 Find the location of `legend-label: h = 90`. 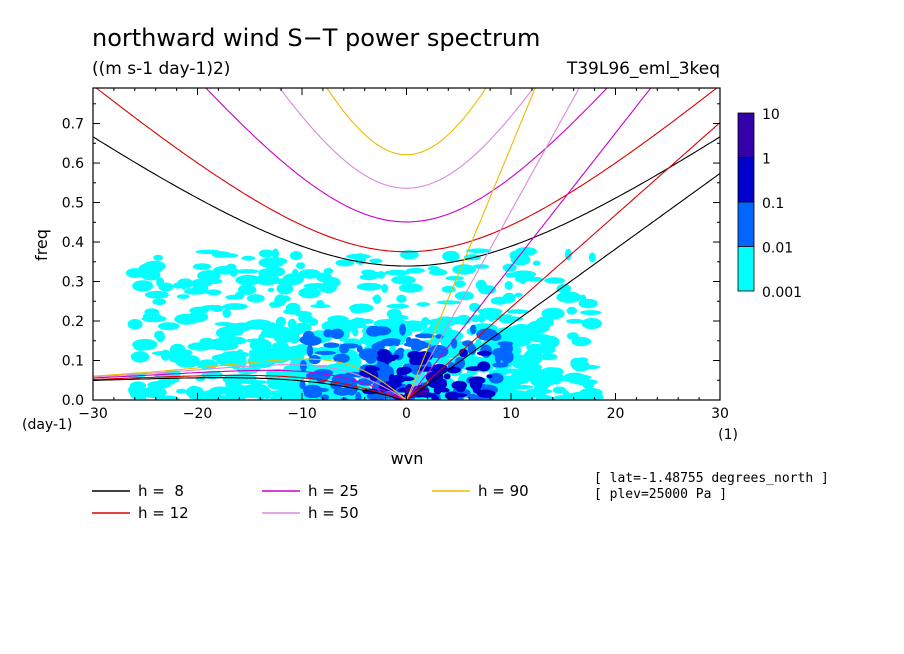

legend-label: h = 90 is located at coordinates (503, 491).